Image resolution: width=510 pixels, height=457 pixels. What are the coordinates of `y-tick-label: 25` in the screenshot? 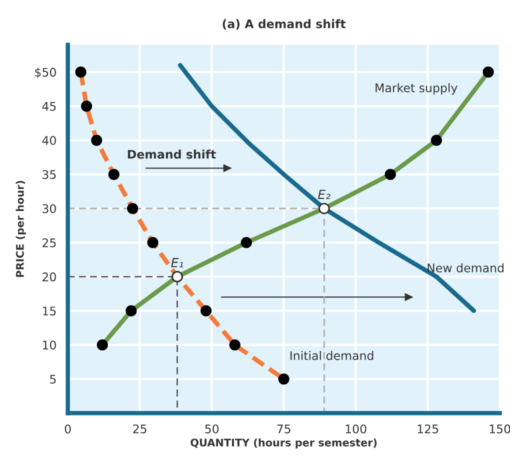 It's located at (49, 243).